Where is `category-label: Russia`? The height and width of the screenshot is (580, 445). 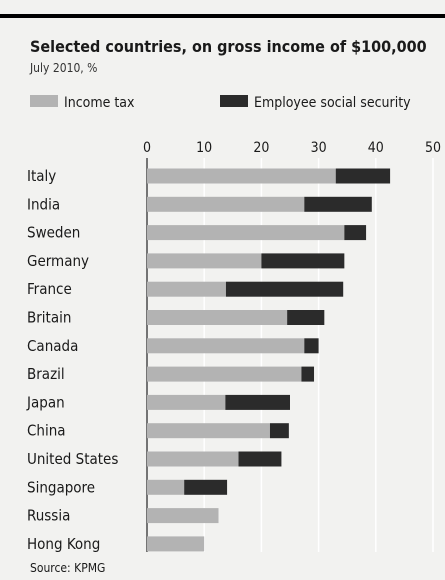 category-label: Russia is located at coordinates (48, 516).